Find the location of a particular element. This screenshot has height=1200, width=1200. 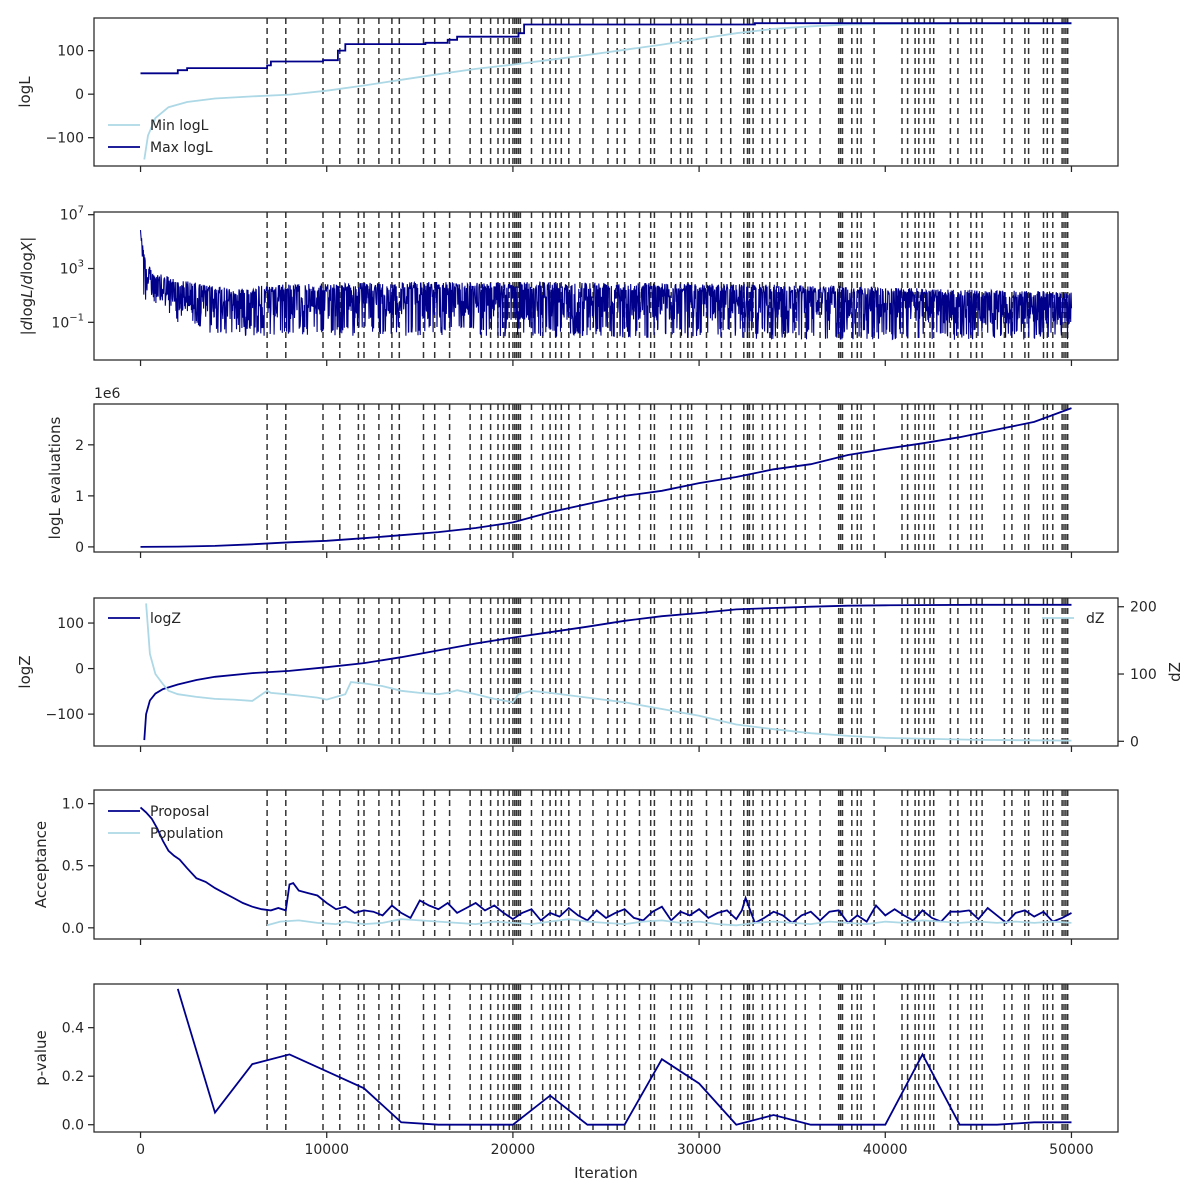

legend-label-min-logl: Min logL is located at coordinates (179, 126).